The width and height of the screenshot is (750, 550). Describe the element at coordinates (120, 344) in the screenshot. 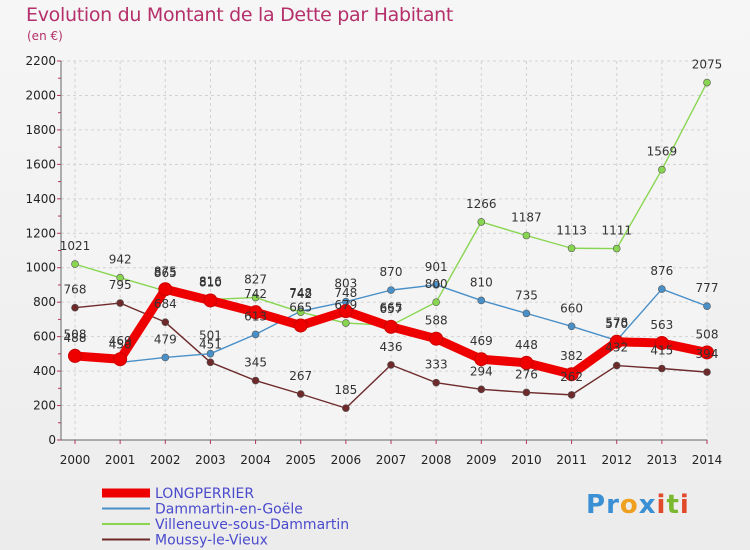

I see `data-label: 450` at that location.